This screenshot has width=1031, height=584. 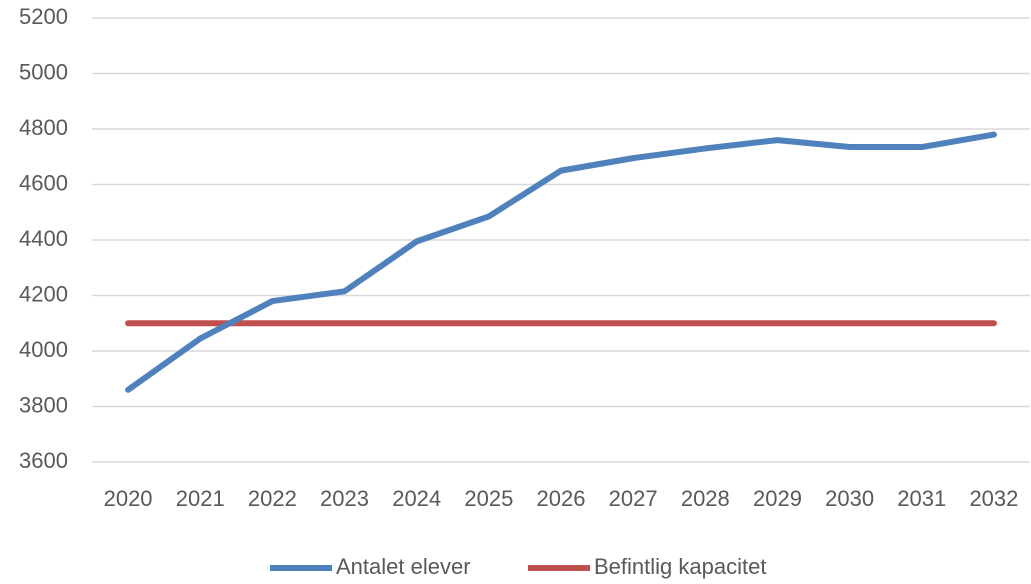 I want to click on legend-label: Antalet elever, so click(x=403, y=566).